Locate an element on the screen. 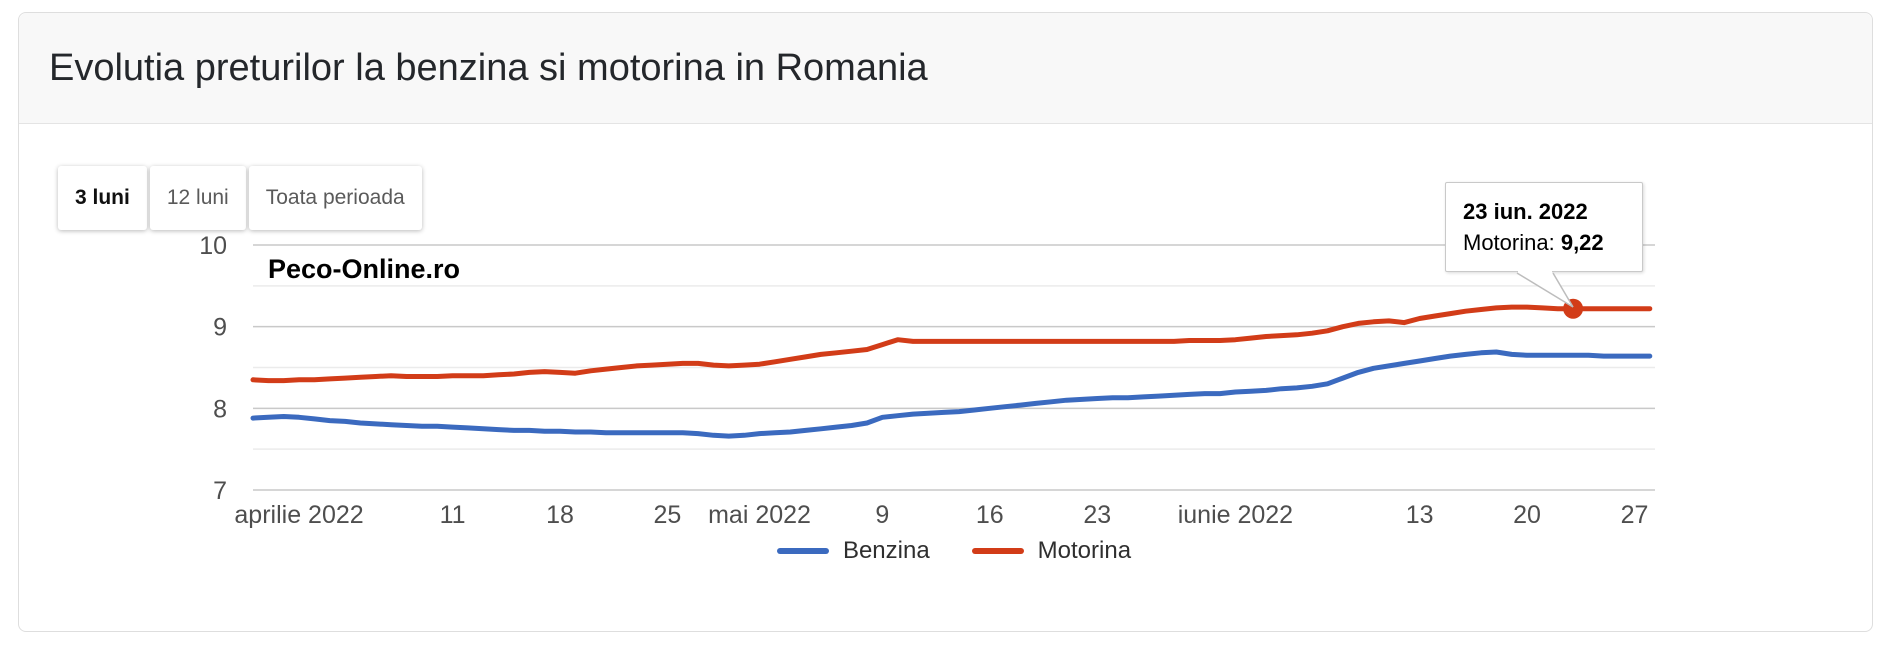  x-axis-label: 25 is located at coordinates (668, 515).